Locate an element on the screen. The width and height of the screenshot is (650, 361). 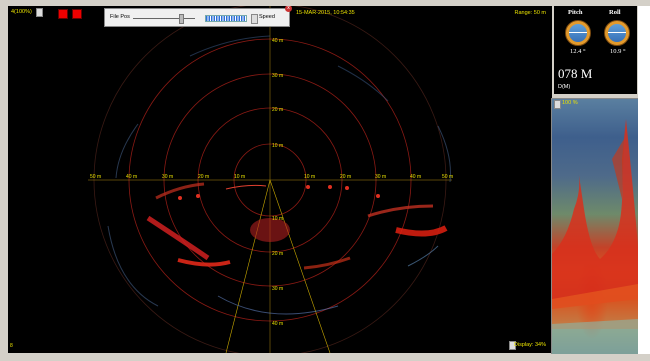
bottom-bar is located at coordinates (325, 357).